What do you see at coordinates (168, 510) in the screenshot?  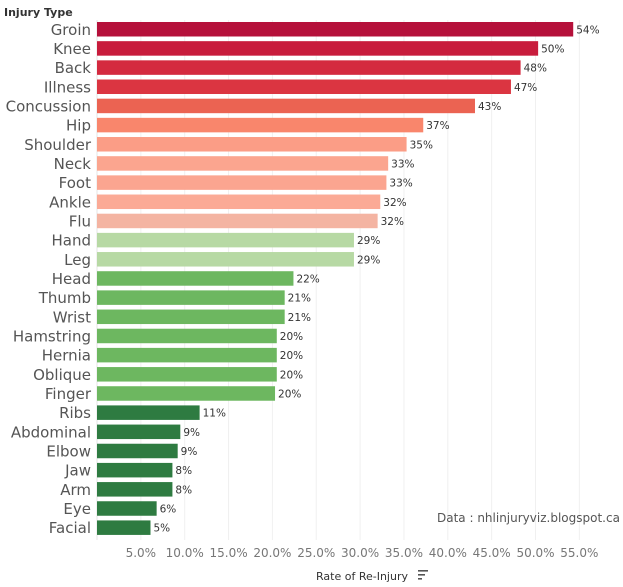 I see `value-label: 6%` at bounding box center [168, 510].